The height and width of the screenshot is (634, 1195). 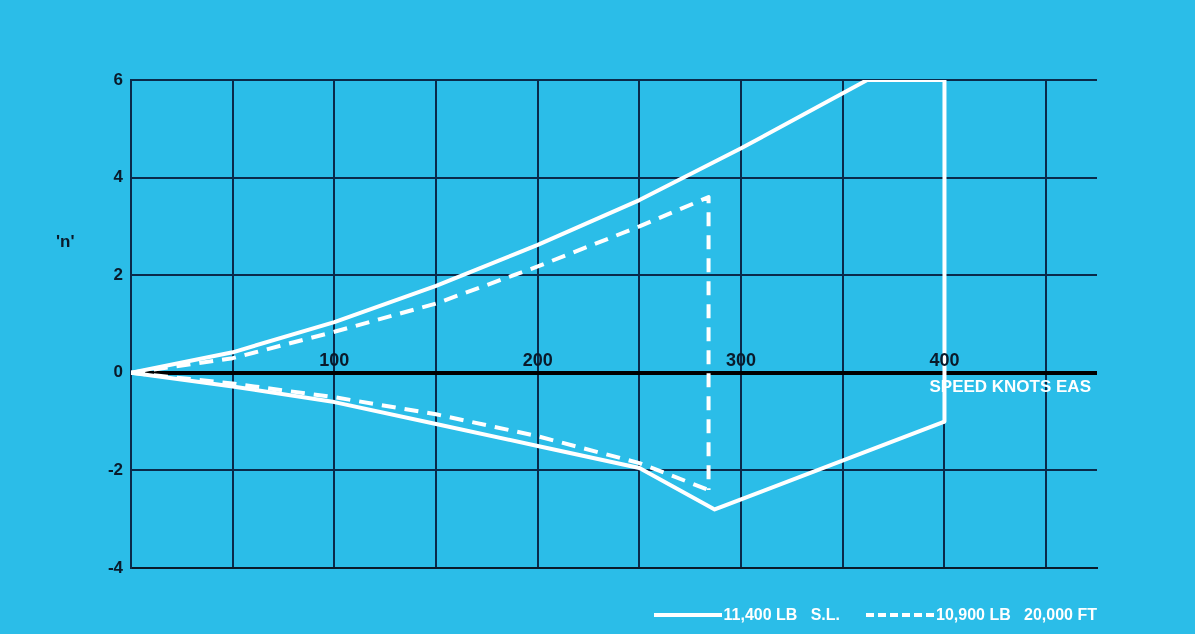 I want to click on y-tick-label: 6, so click(x=118, y=79).